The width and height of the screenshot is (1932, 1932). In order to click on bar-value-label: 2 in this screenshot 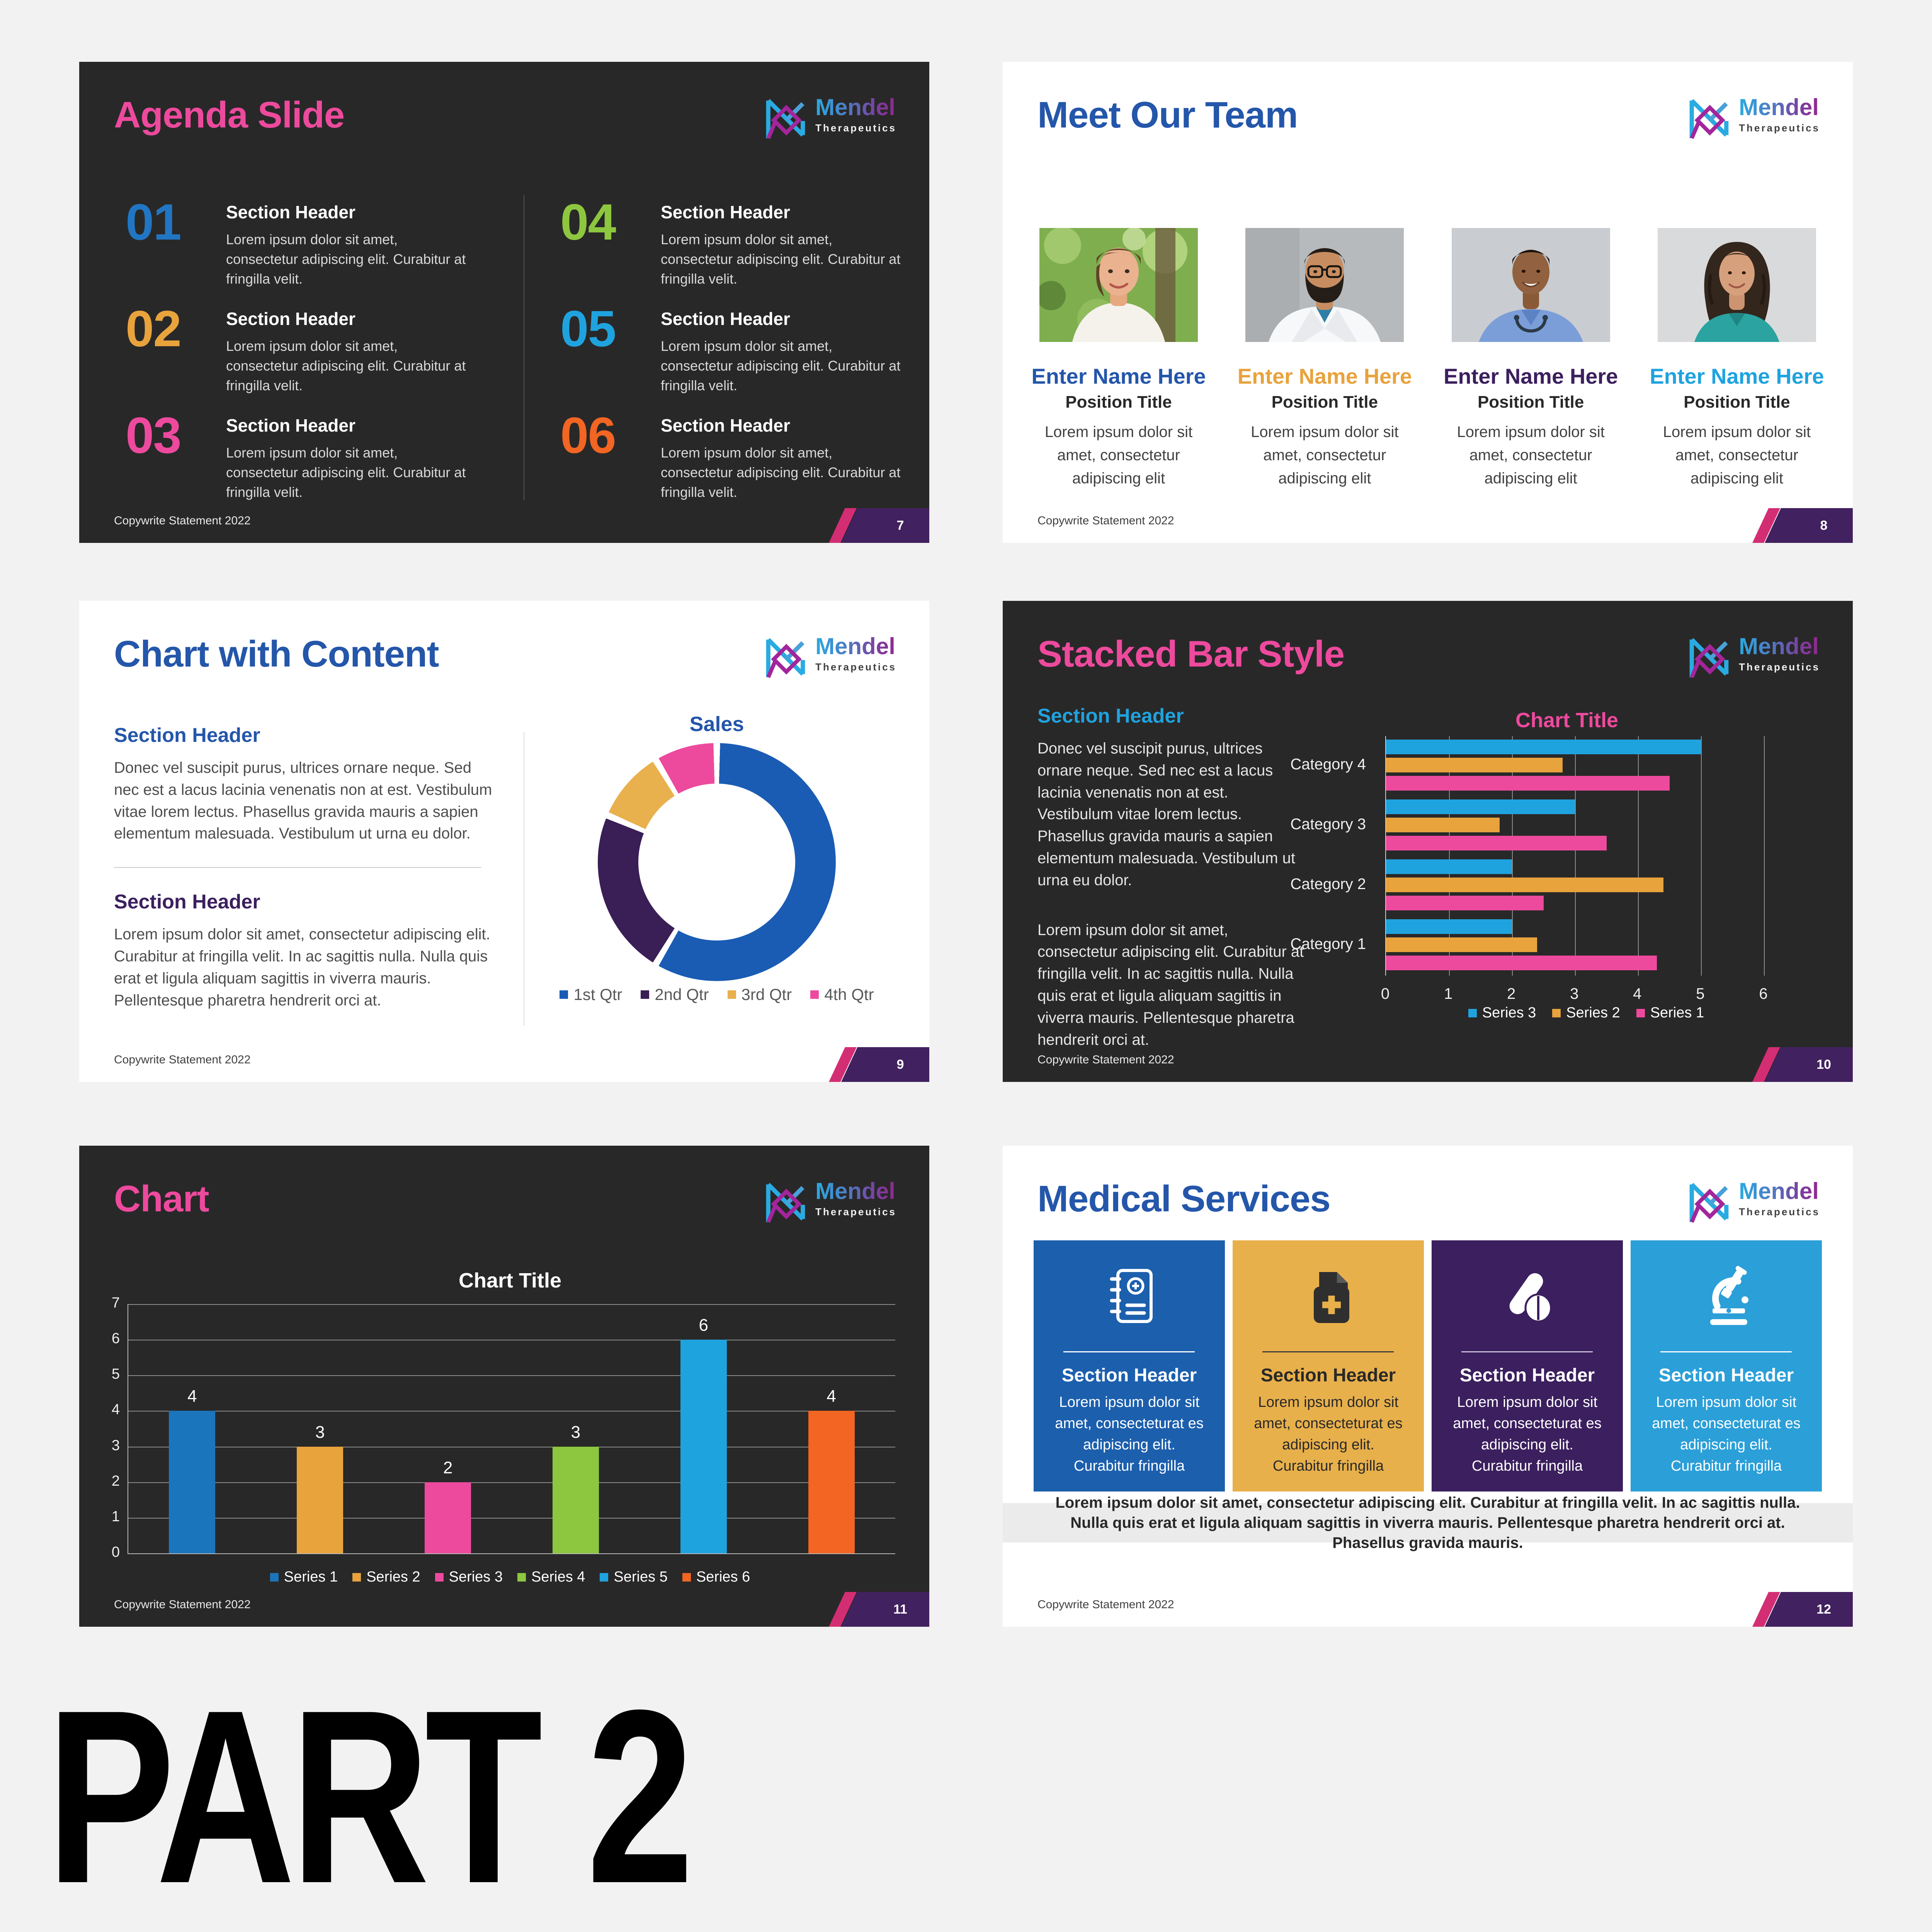, I will do `click(448, 1468)`.